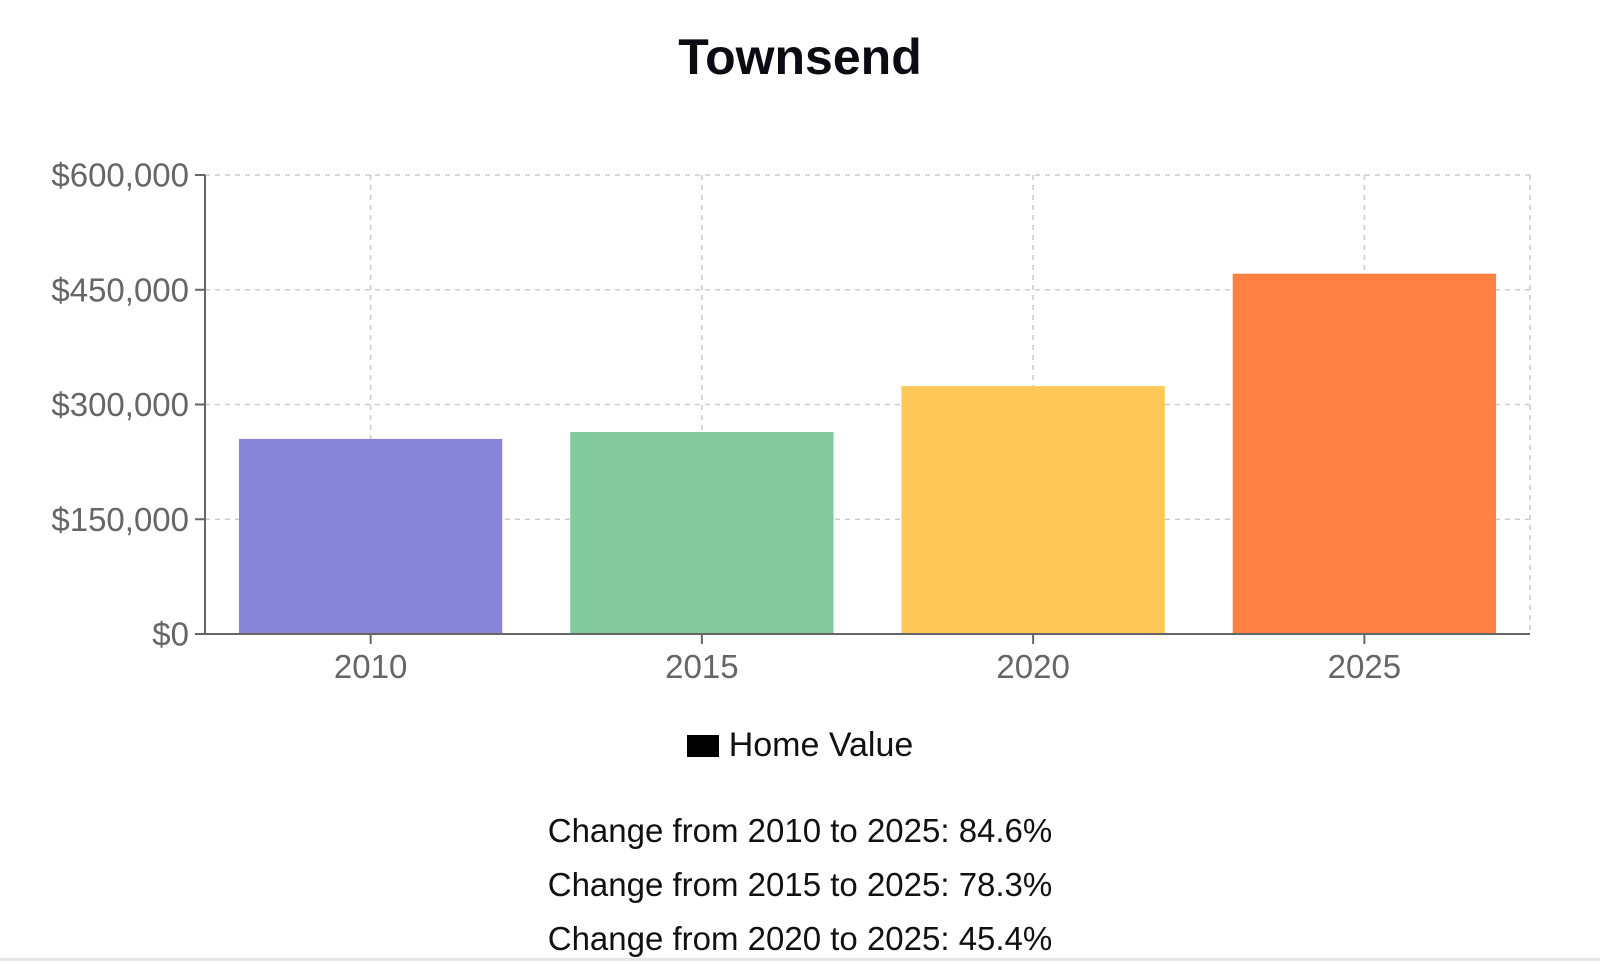 The height and width of the screenshot is (966, 1600). Describe the element at coordinates (800, 959) in the screenshot. I see `bottom-divider` at that location.